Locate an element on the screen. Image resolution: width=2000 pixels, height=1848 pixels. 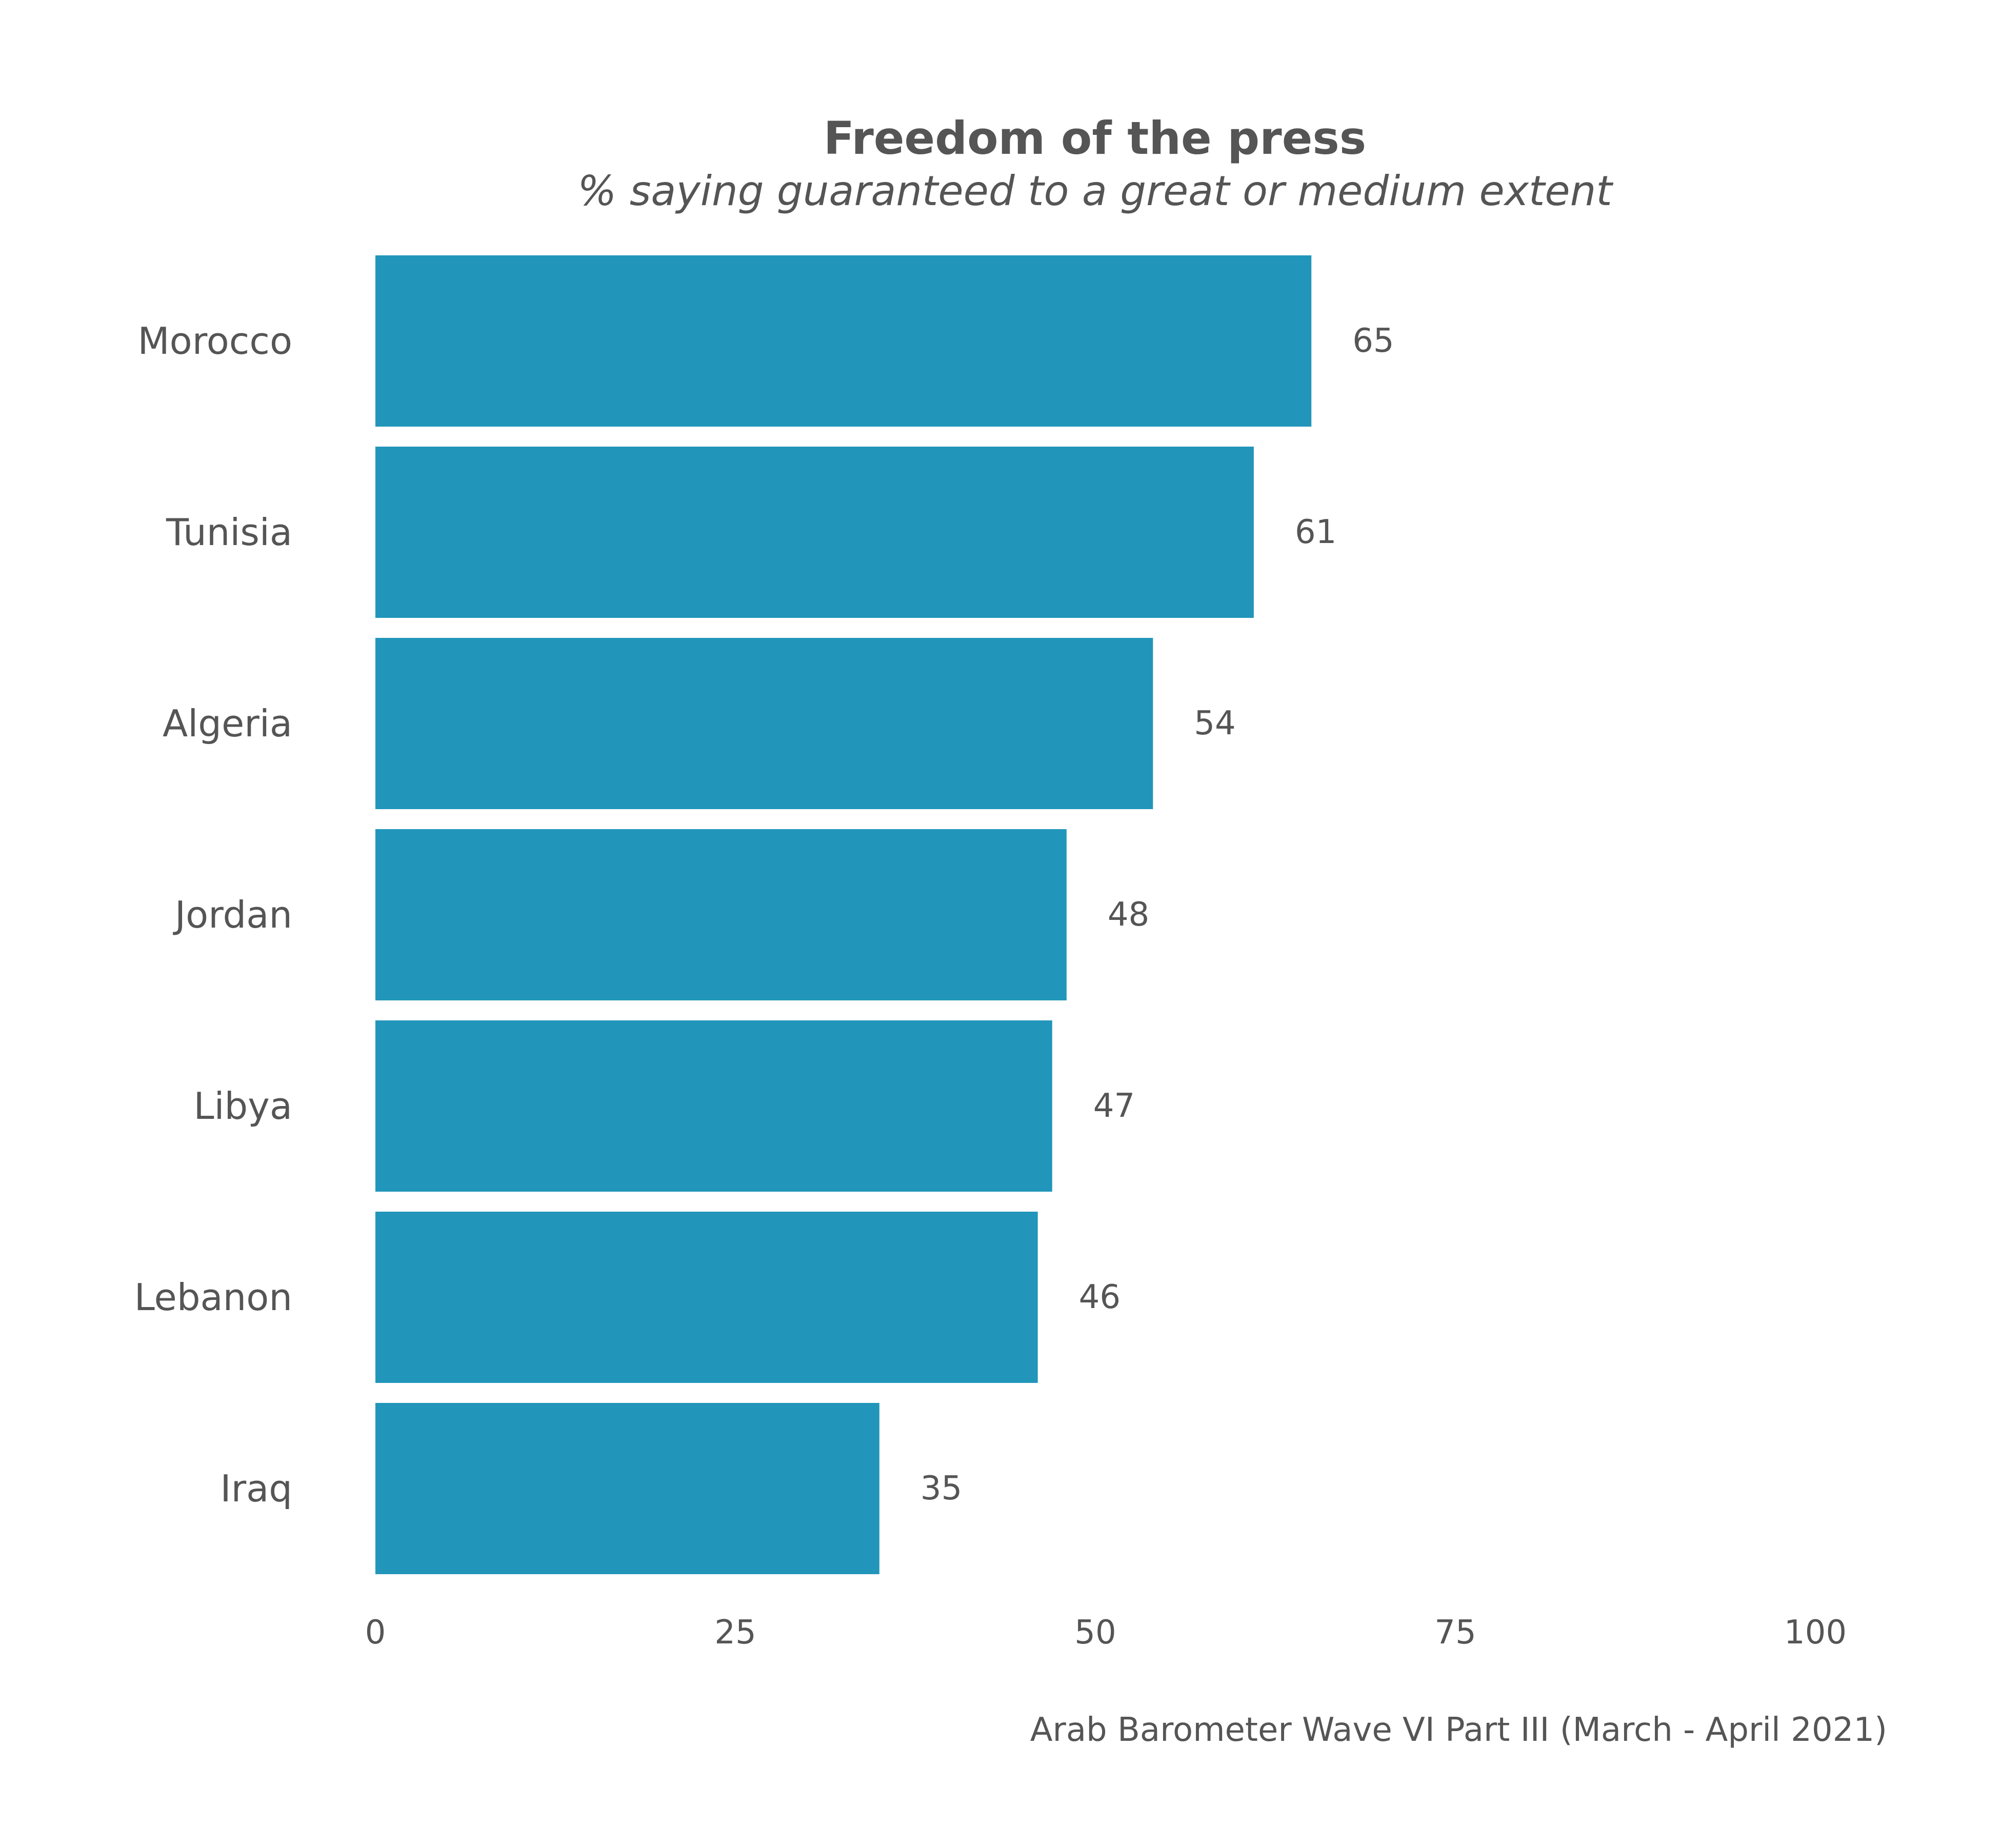
category-label-iraq: Iraq is located at coordinates (256, 1489).